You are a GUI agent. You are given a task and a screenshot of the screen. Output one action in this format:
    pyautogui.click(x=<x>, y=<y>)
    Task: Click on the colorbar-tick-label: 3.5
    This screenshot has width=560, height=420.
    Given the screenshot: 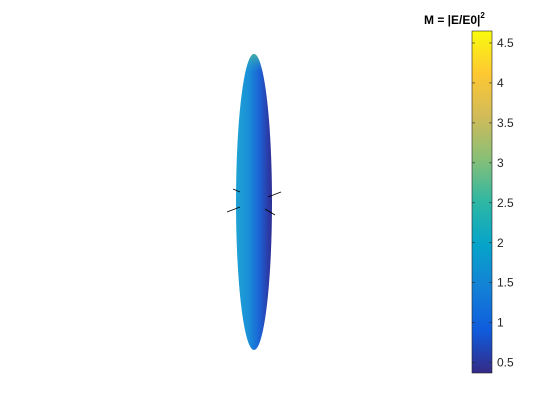 What is the action you would take?
    pyautogui.click(x=505, y=123)
    